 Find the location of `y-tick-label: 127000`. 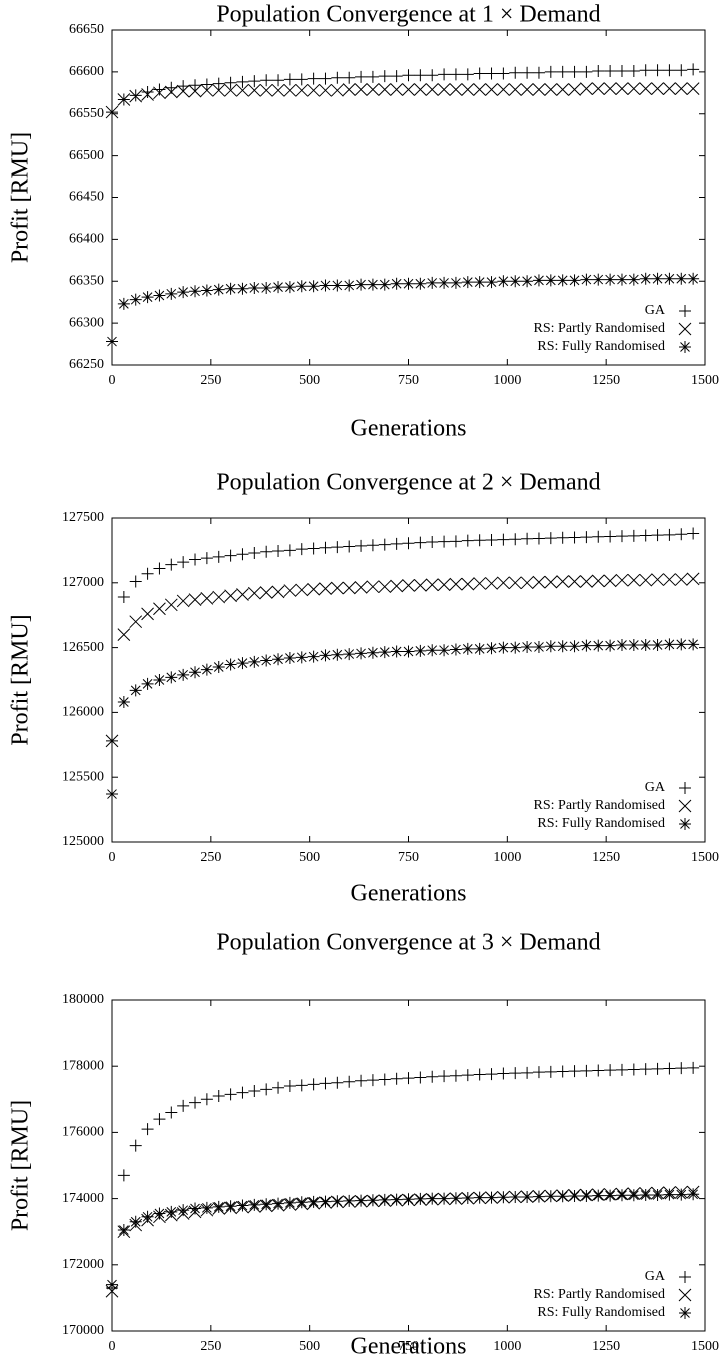

y-tick-label: 127000 is located at coordinates (83, 582).